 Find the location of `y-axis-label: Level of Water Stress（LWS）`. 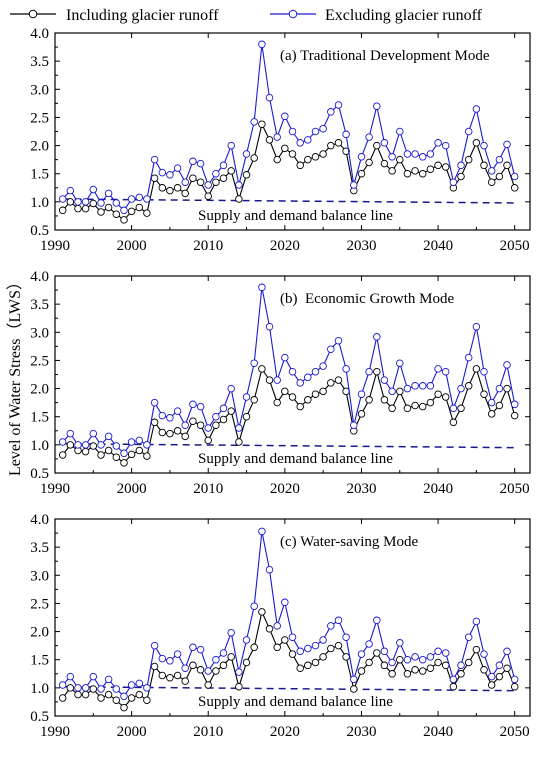

y-axis-label: Level of Water Stress（LWS） is located at coordinates (15, 375).